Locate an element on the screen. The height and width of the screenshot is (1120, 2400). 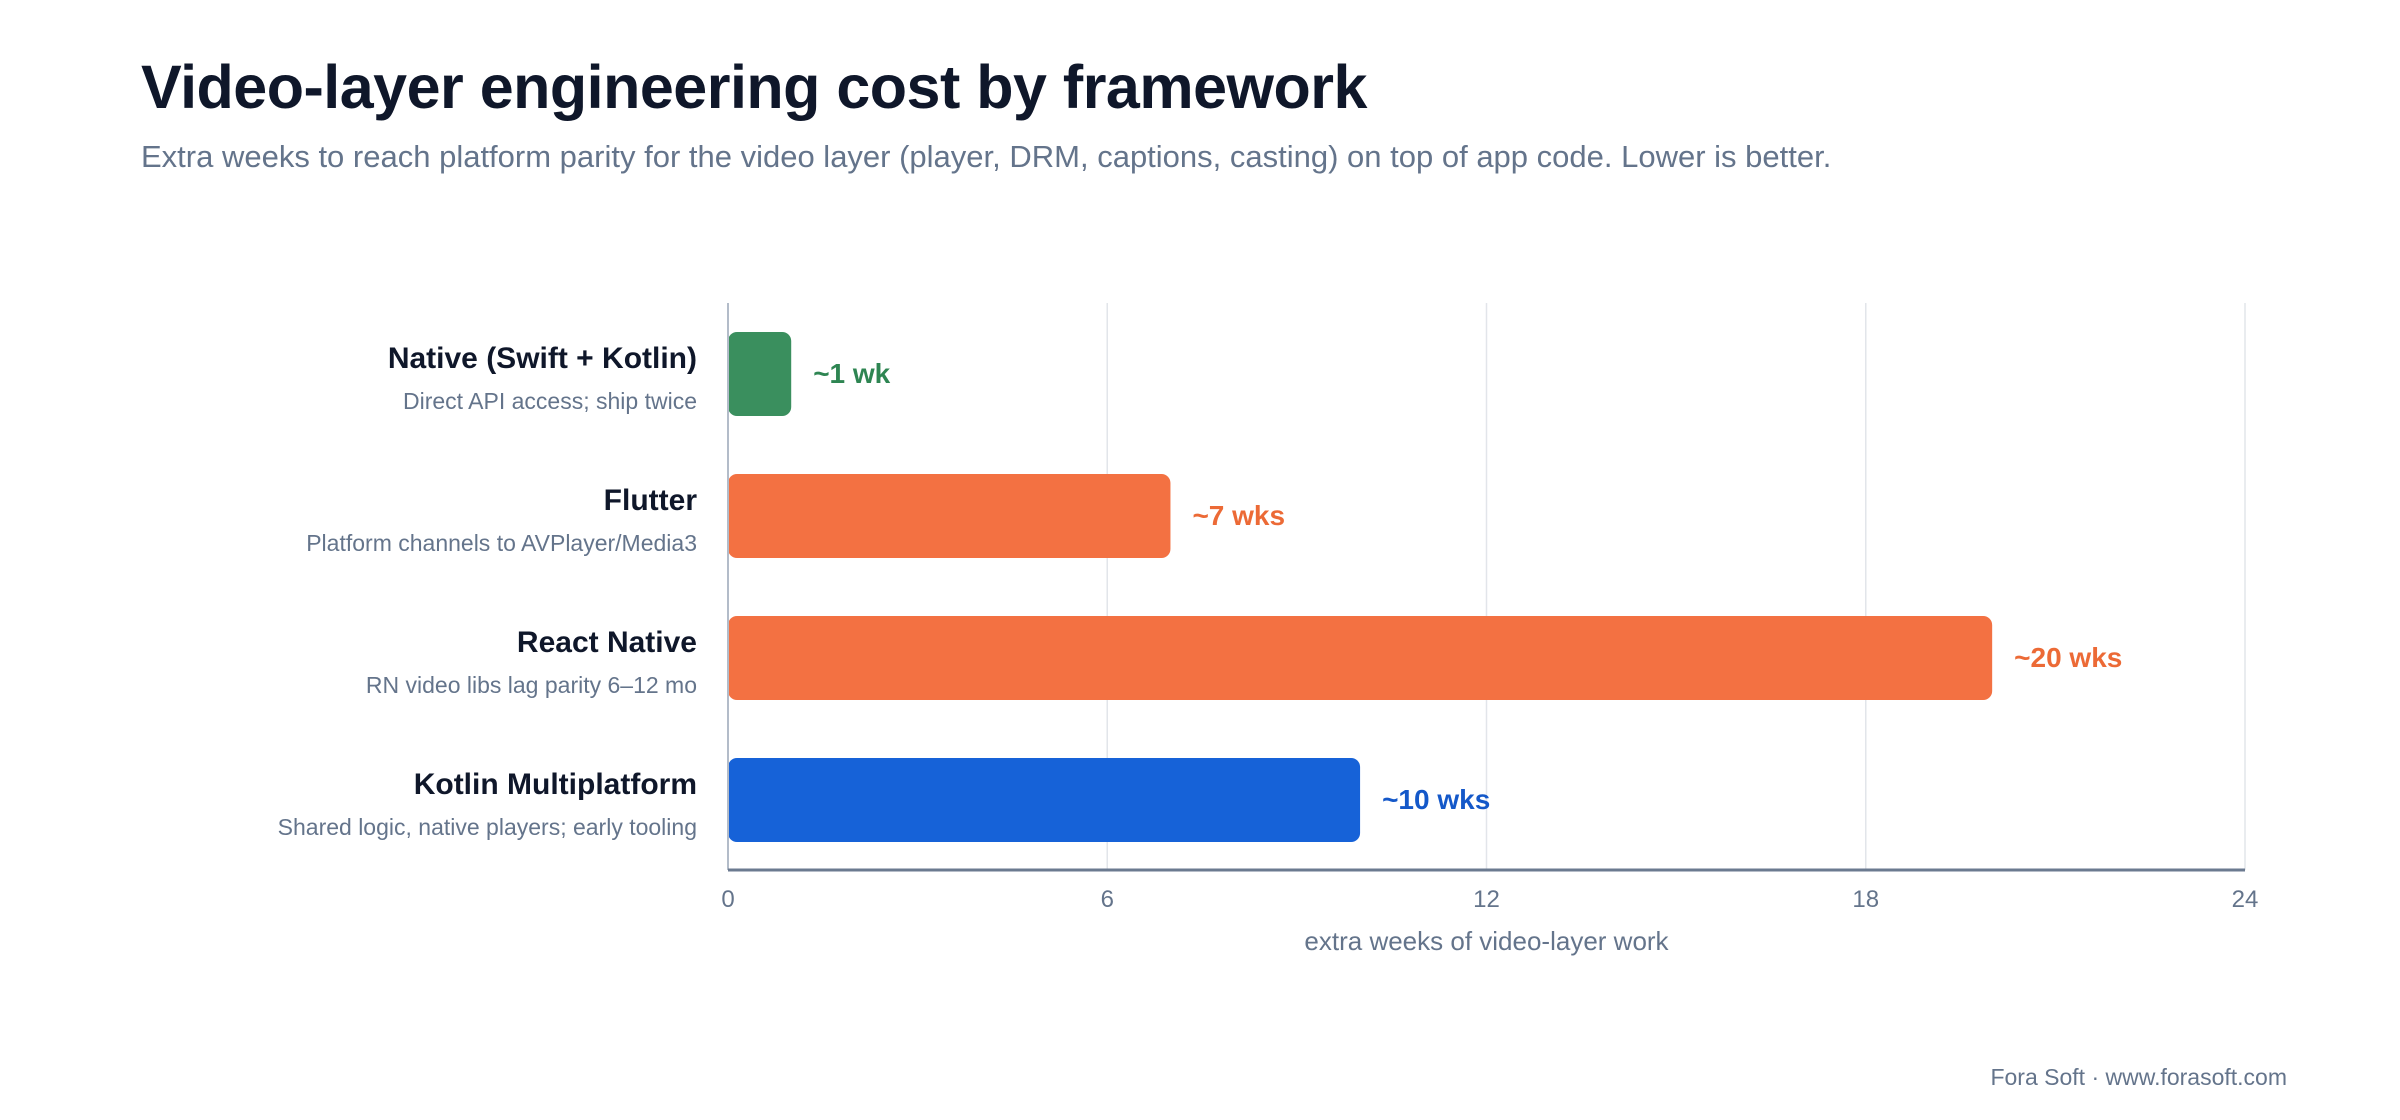
category-note-2: RN video libs lag parity 6–12 mo is located at coordinates (531, 685).